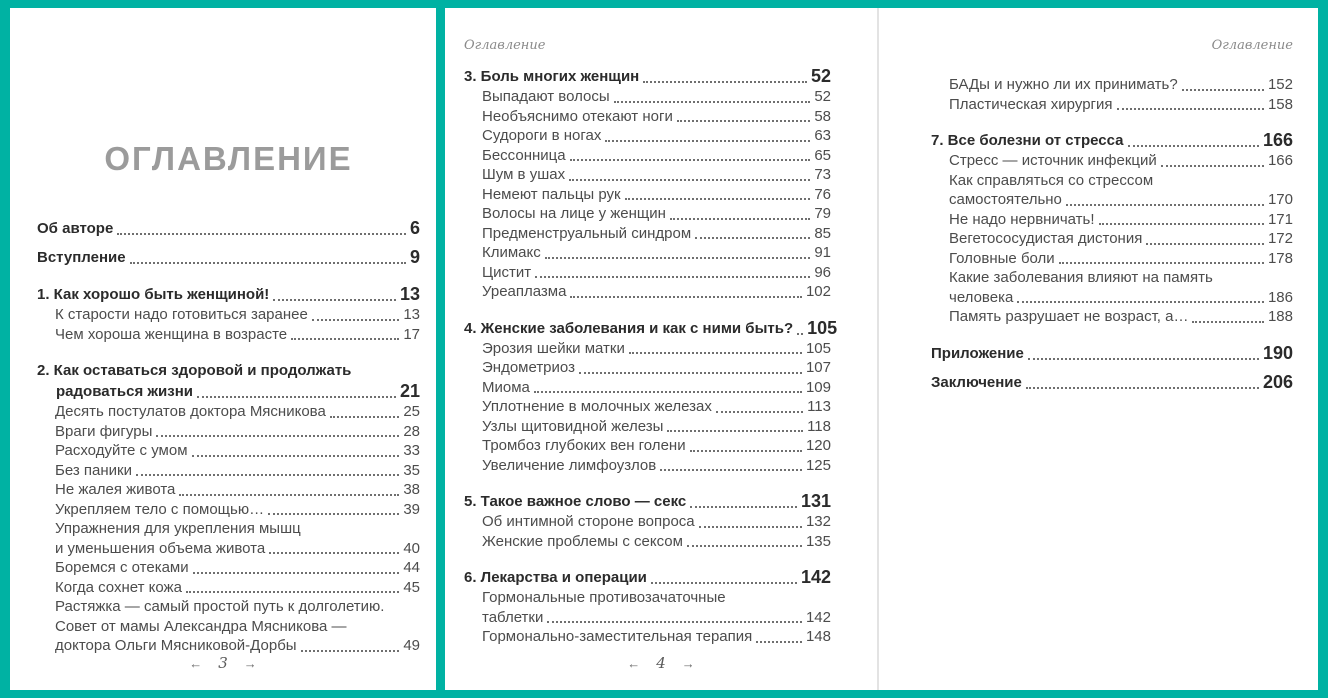 This screenshot has height=698, width=1328. What do you see at coordinates (818, 387) in the screenshot?
I see `toc-page-number: 109` at bounding box center [818, 387].